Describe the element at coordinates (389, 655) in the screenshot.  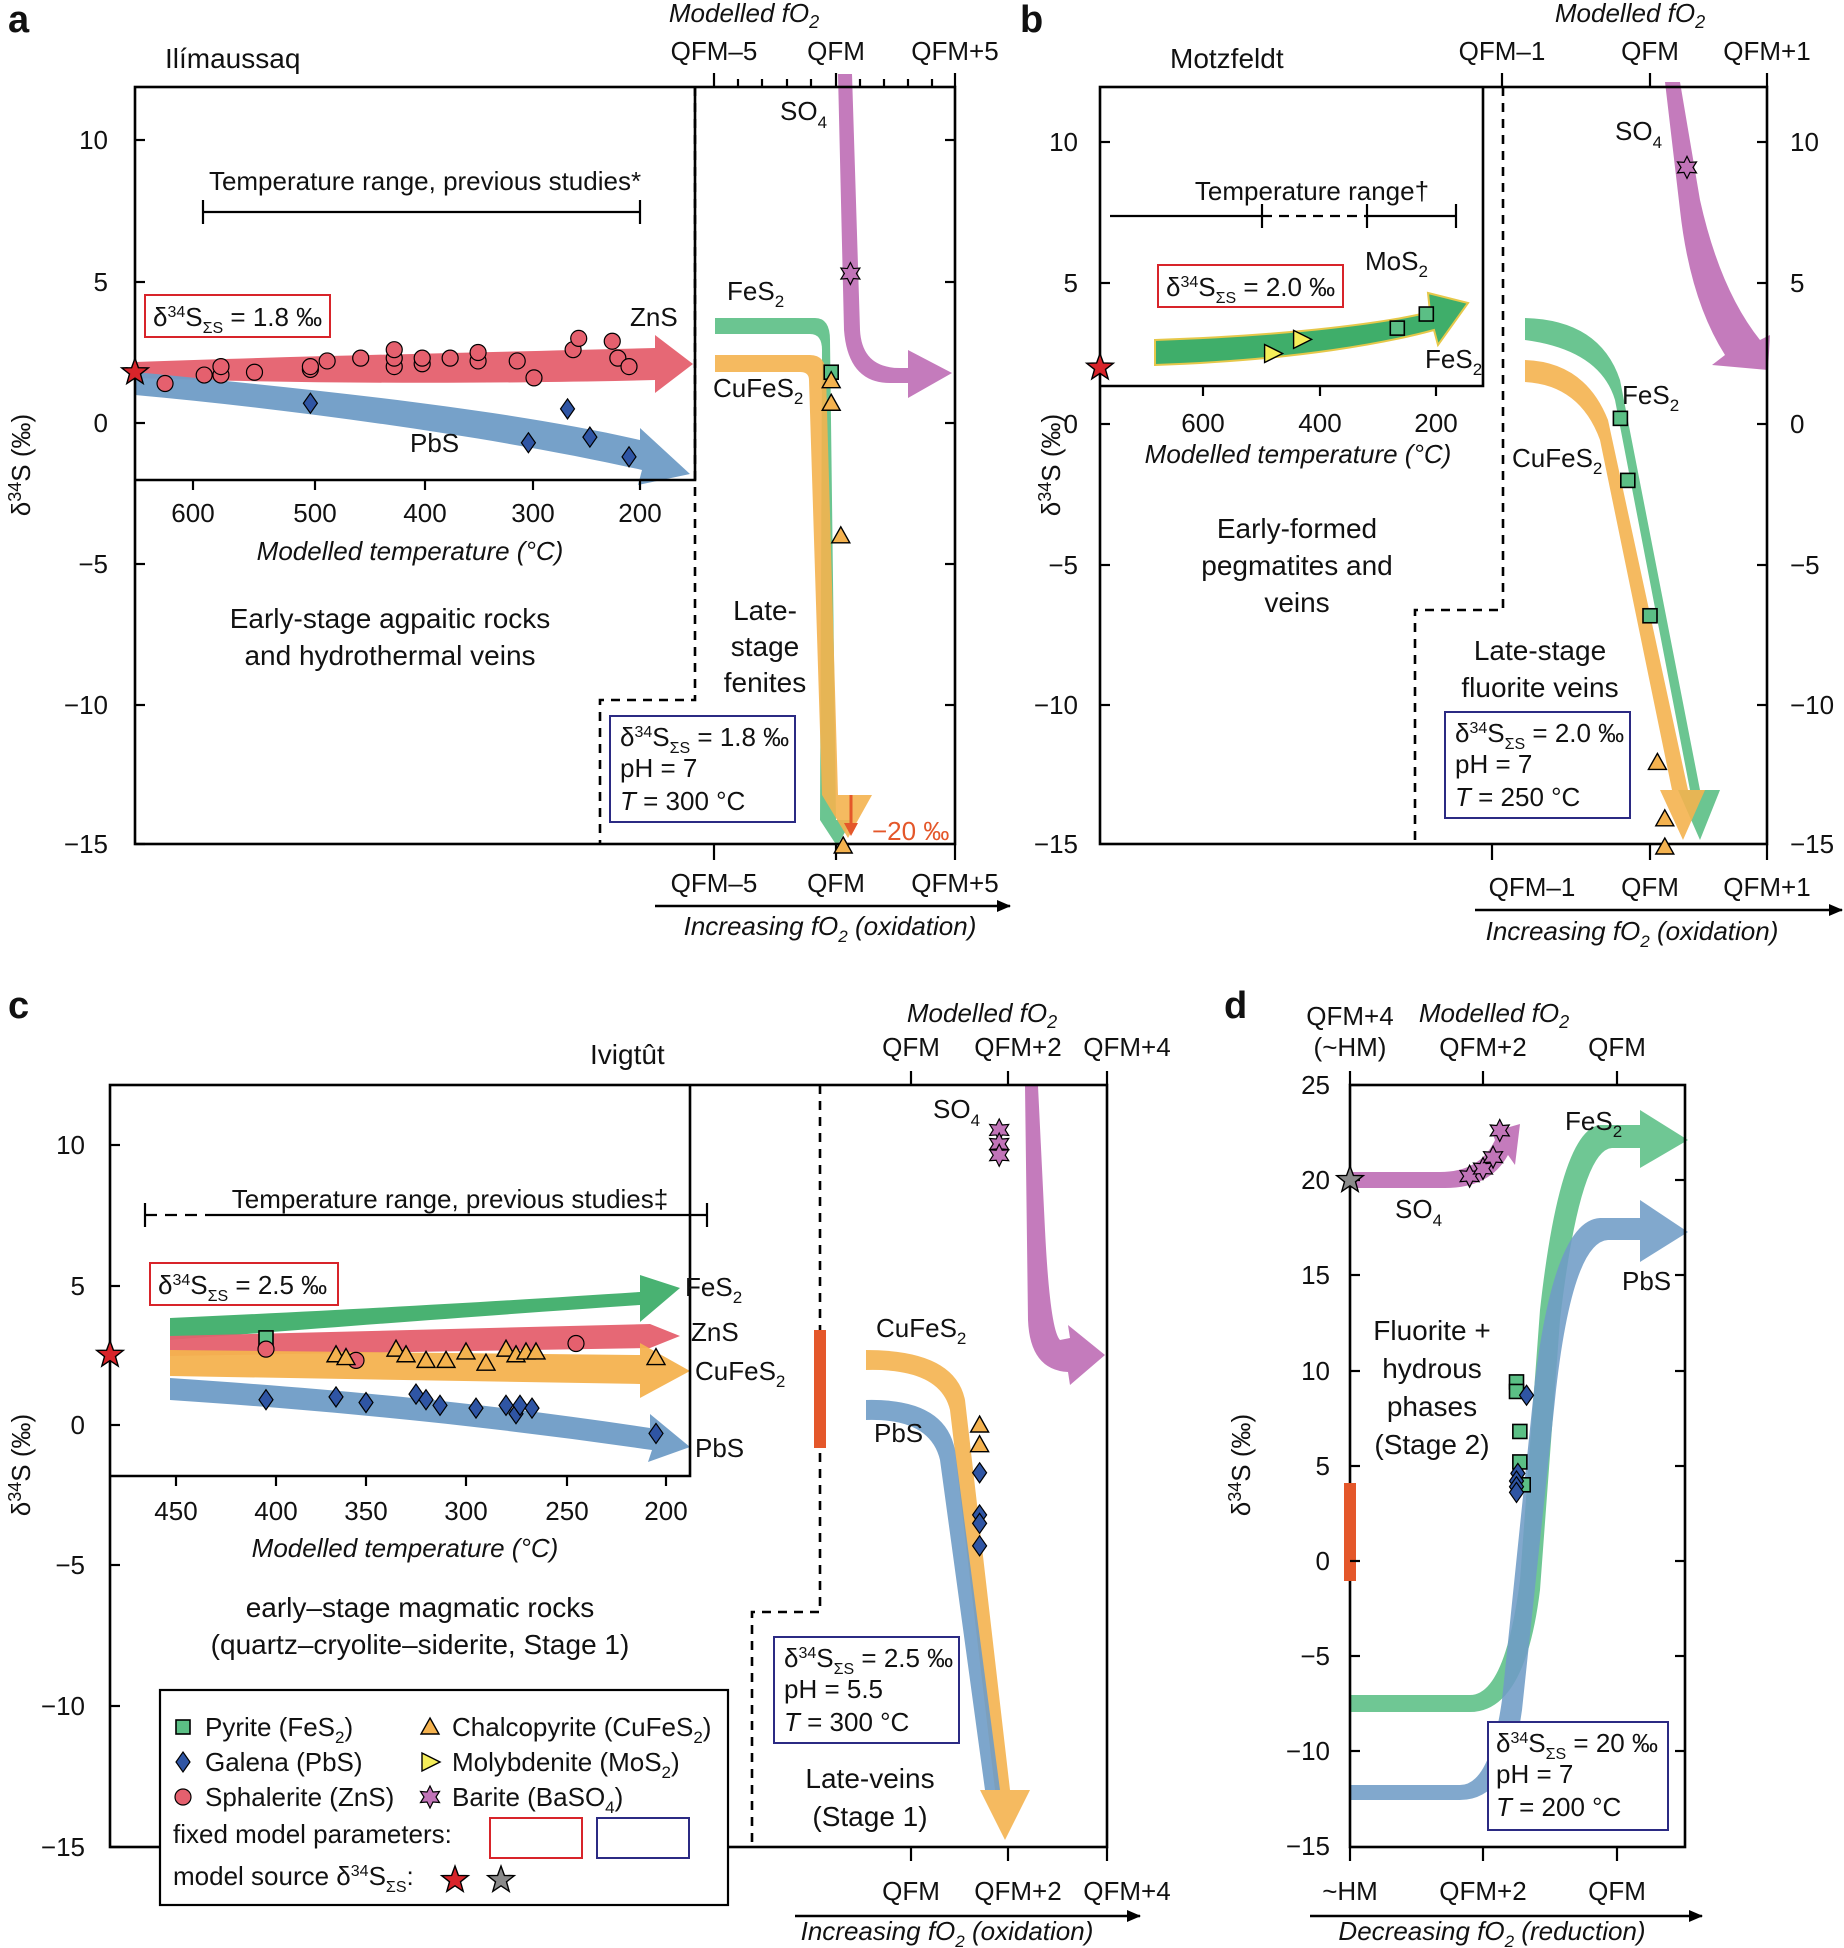
I see `early-label-a-2: and hydrothermal veins` at that location.